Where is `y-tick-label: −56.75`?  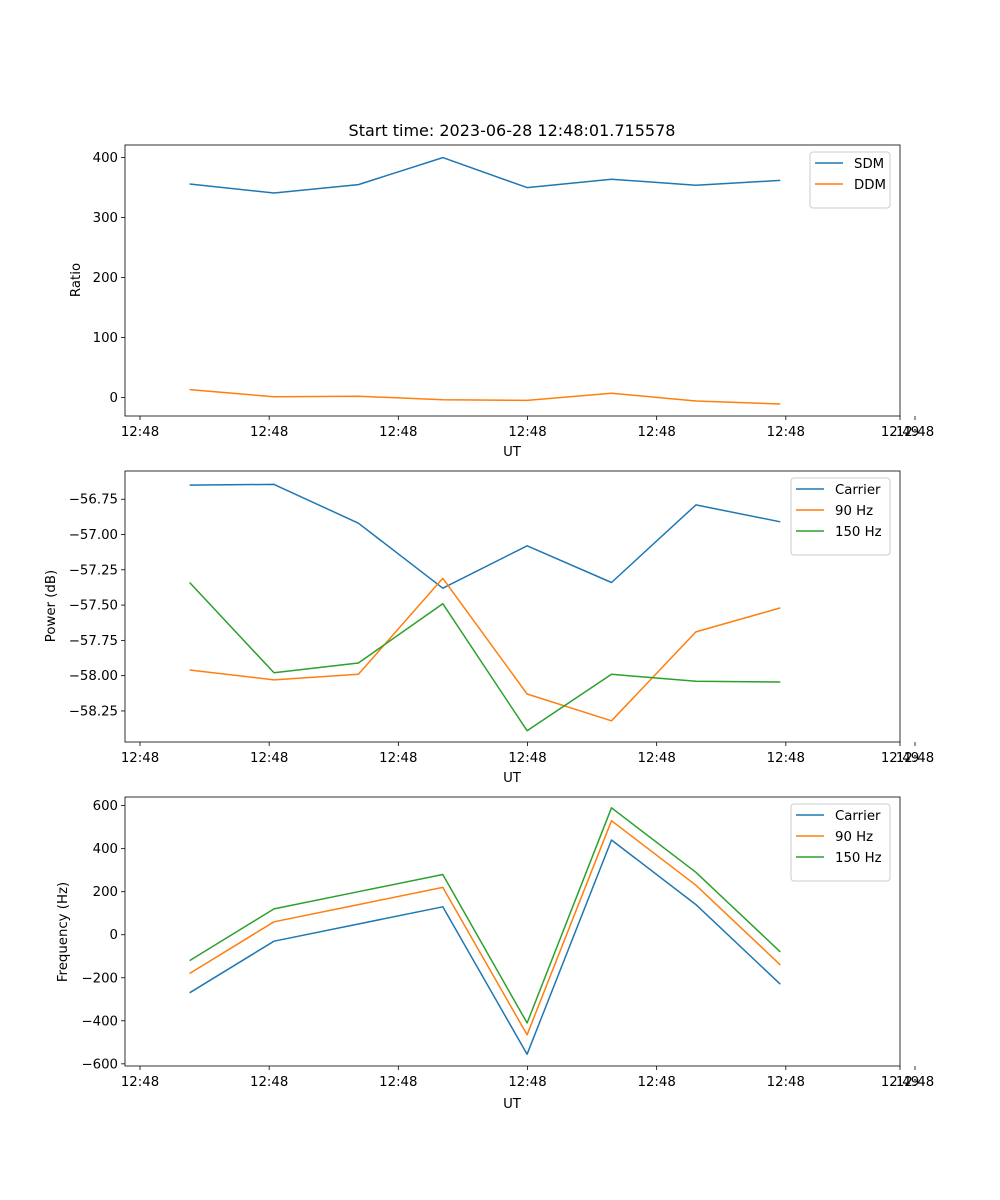 y-tick-label: −56.75 is located at coordinates (93, 500).